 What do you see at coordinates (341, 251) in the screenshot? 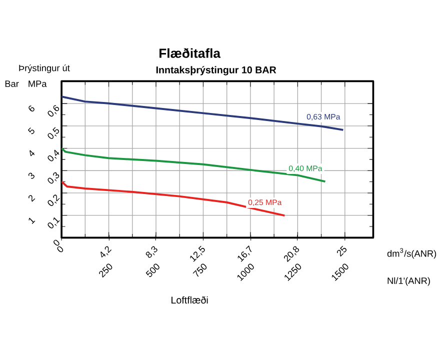
I see `x2-tick-label: 25` at bounding box center [341, 251].